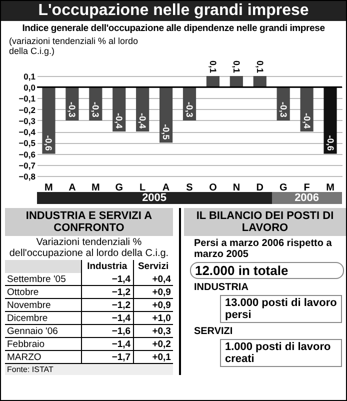  I want to click on text: Variazioni tendenziali % dell'occupazione al lordo della C.i.g., so click(89, 248).